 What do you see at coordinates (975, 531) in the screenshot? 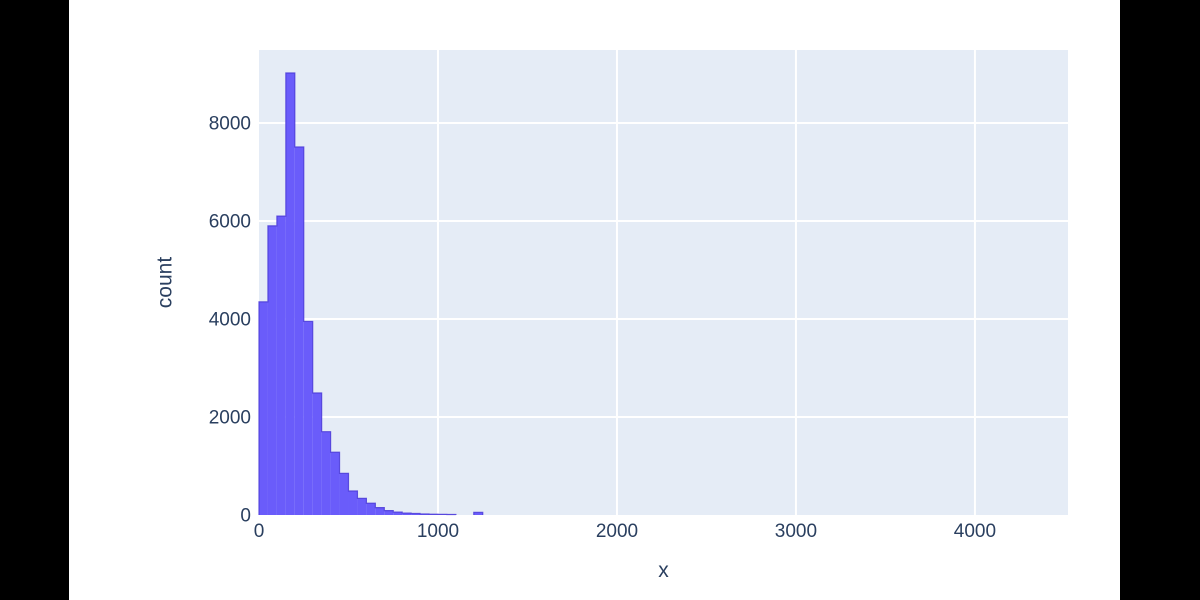
I see `x-tick-label: 4000` at bounding box center [975, 531].